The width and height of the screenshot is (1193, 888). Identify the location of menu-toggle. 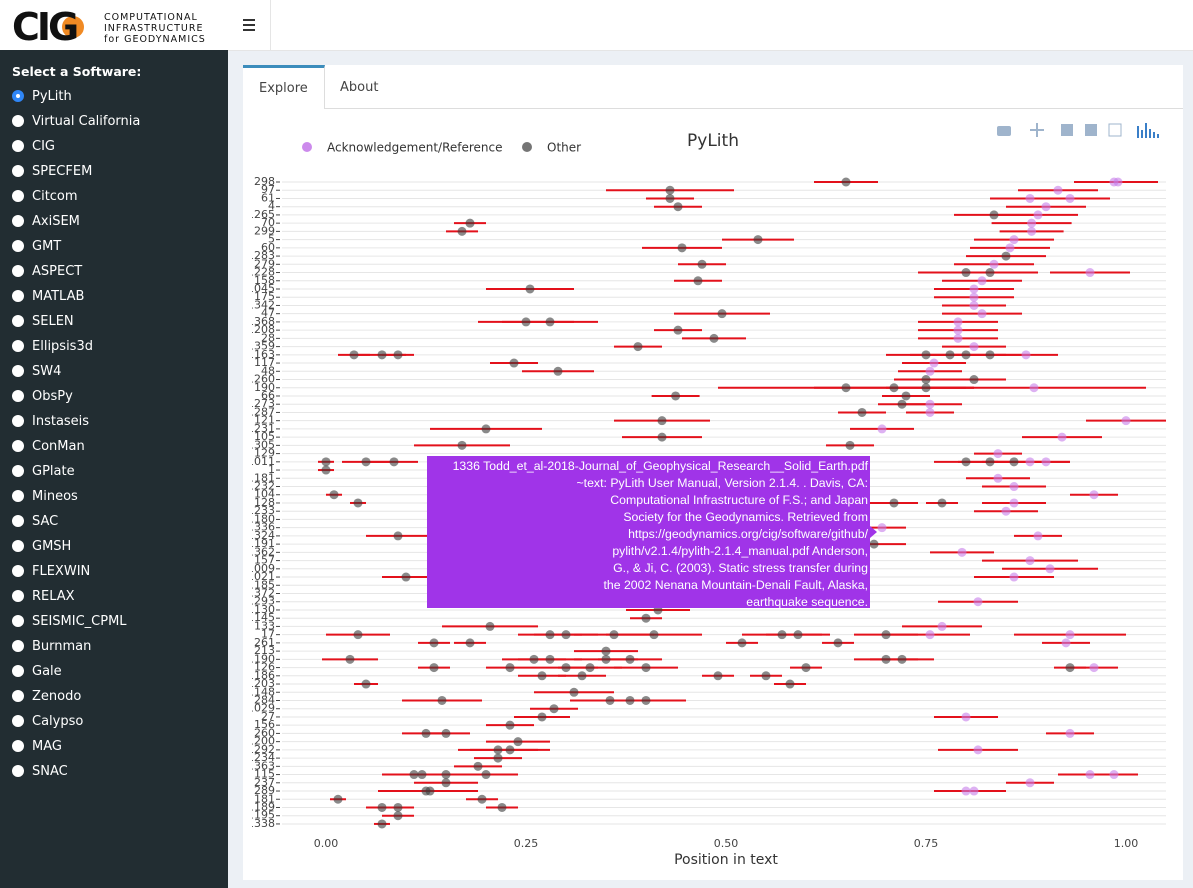
(249, 25).